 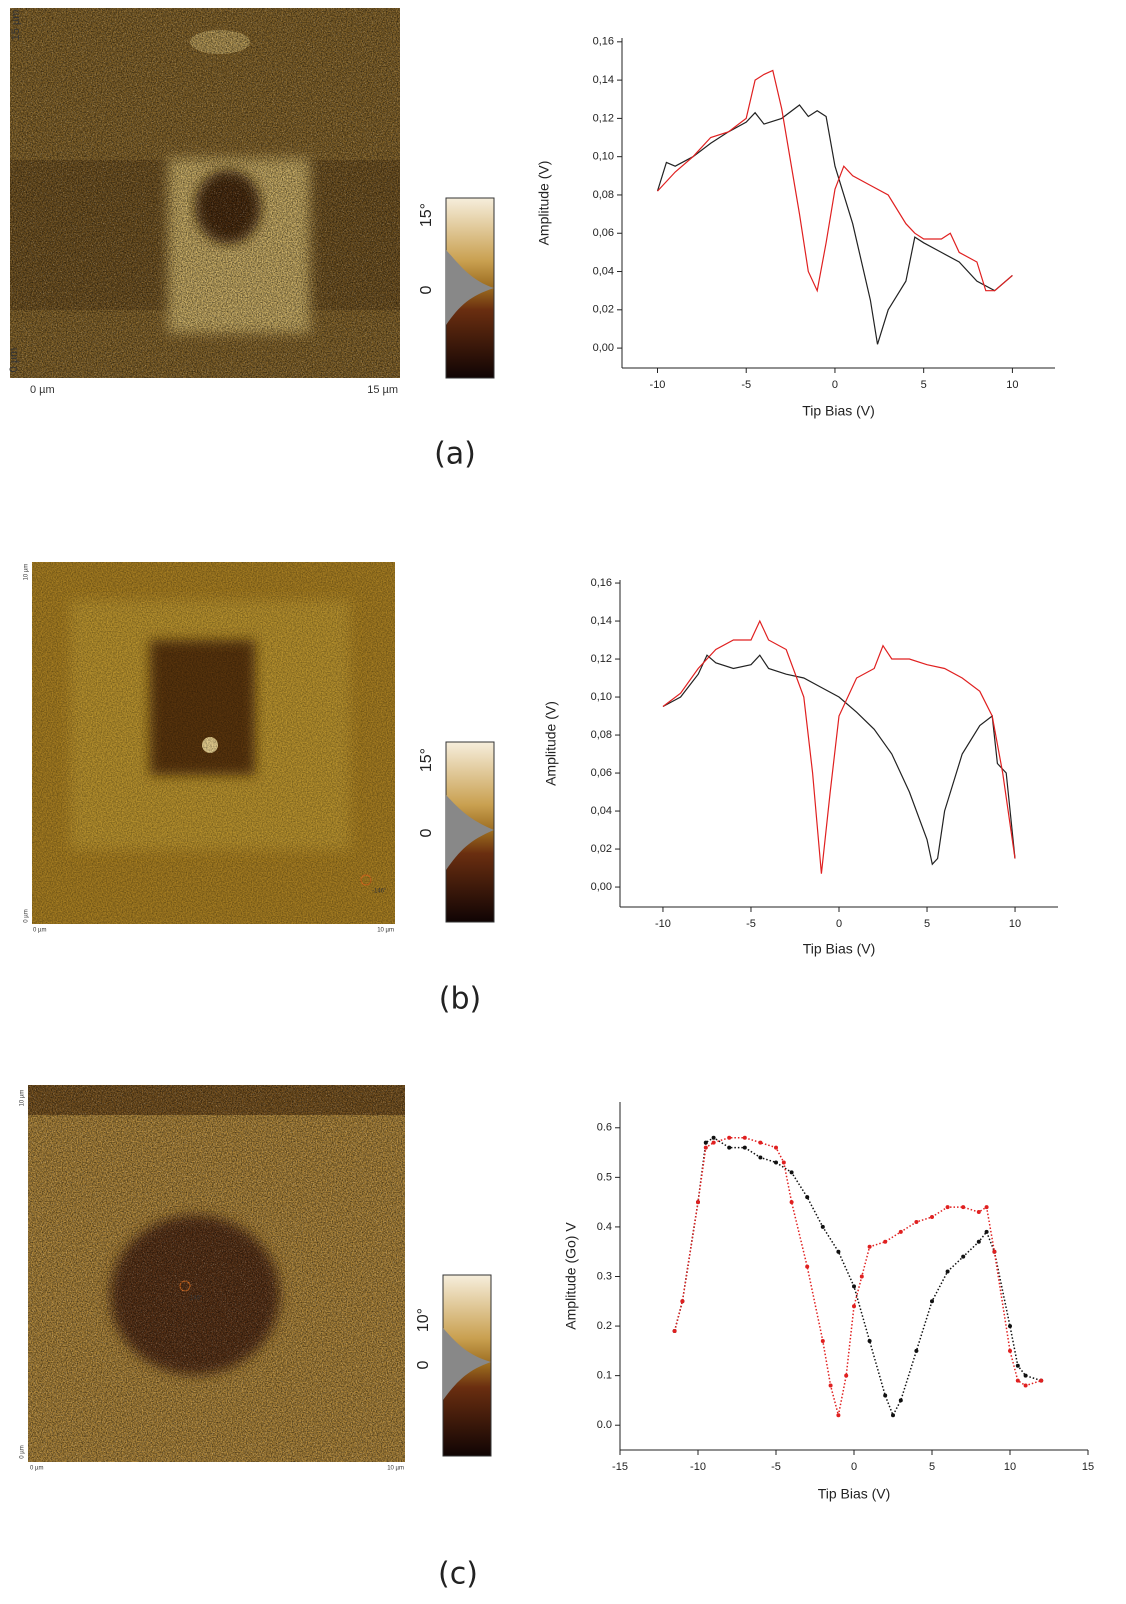 What do you see at coordinates (458, 1574) in the screenshot?
I see `caption: (c)` at bounding box center [458, 1574].